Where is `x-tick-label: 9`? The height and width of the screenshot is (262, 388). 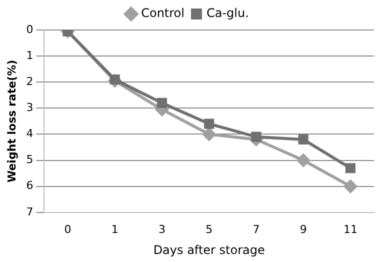
x-tick-label: 9 is located at coordinates (303, 229).